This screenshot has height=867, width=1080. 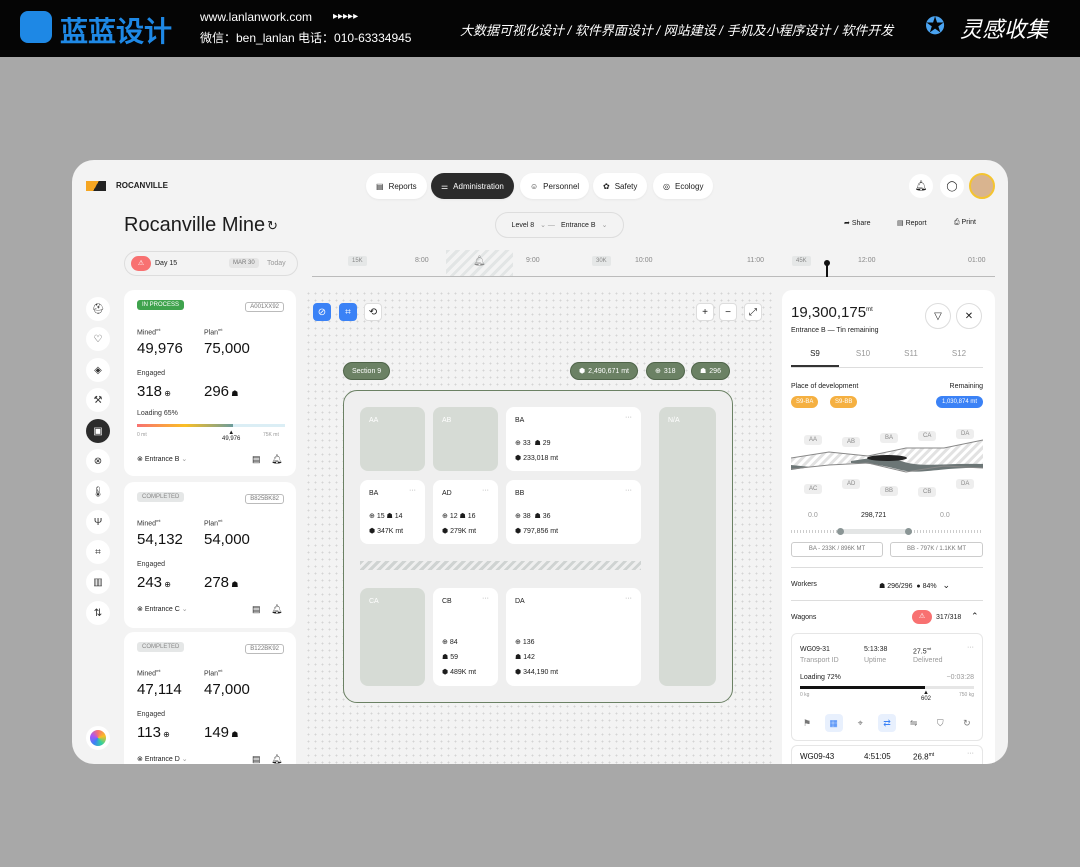 What do you see at coordinates (98, 370) in the screenshot?
I see `diamond-icon: ◈` at bounding box center [98, 370].